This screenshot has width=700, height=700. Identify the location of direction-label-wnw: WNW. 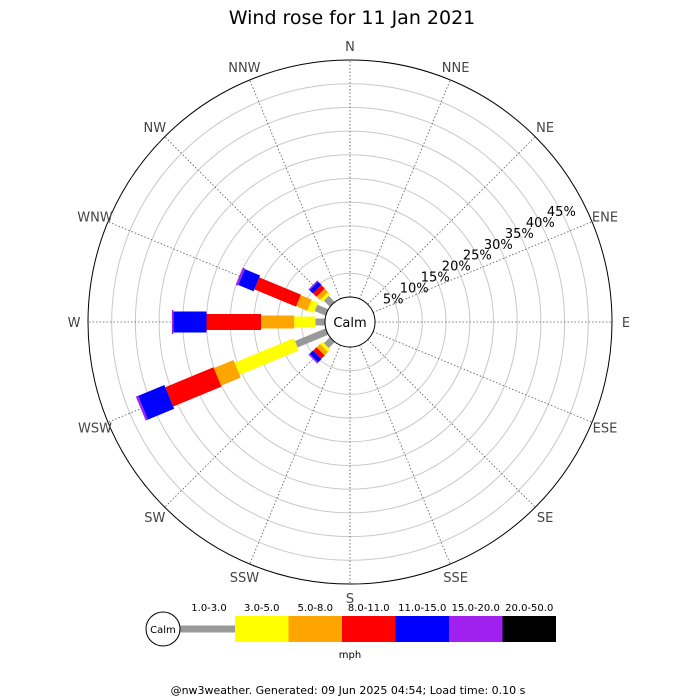
(95, 217).